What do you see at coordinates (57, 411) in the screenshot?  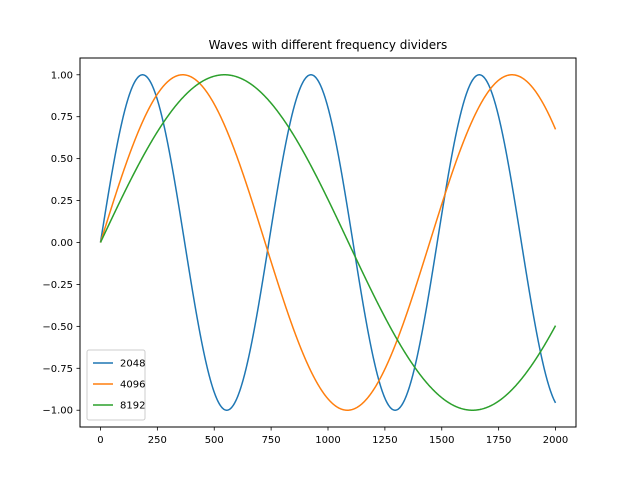 I see `y-tick-label: −1.00` at bounding box center [57, 411].